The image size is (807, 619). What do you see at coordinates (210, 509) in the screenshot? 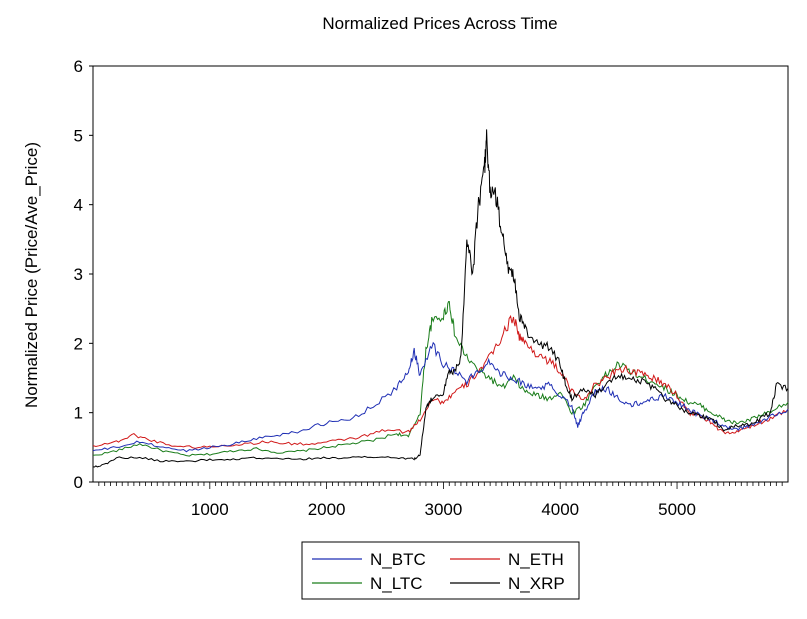
I see `x-tick-label: 1000` at bounding box center [210, 509].